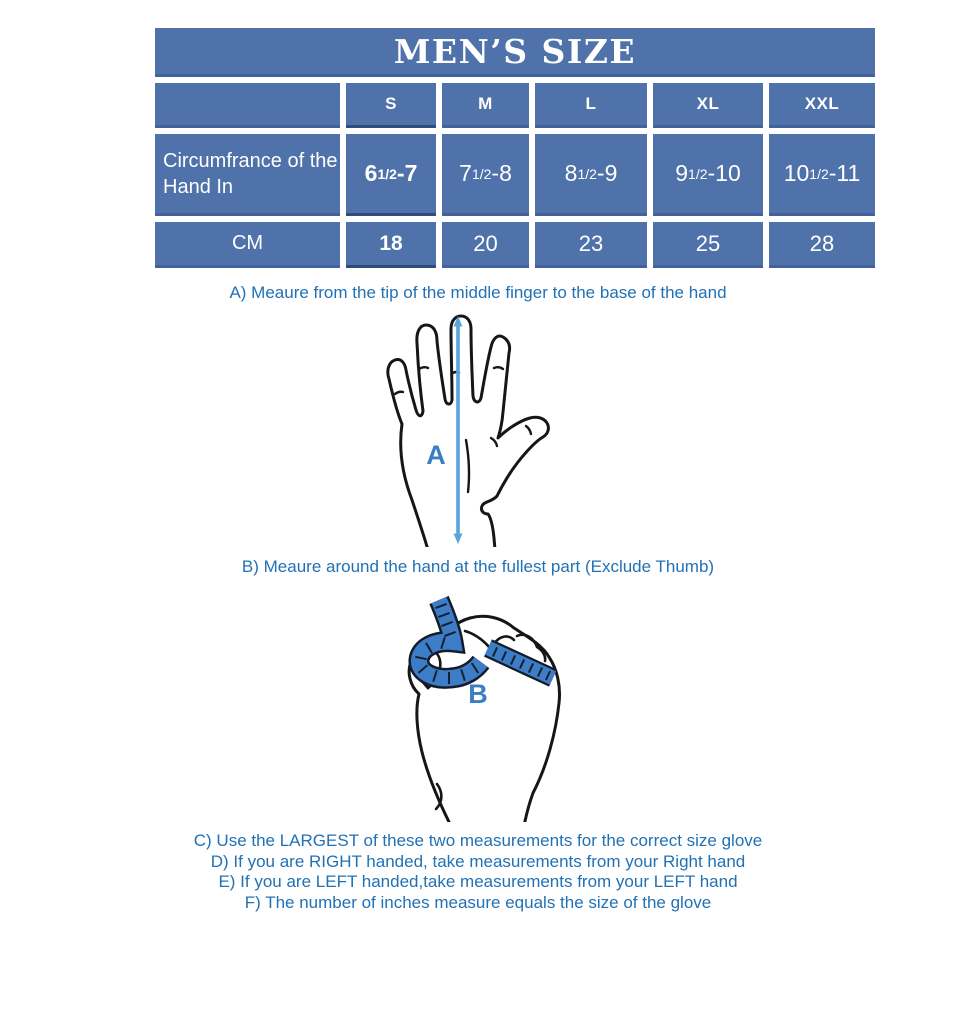 The image size is (956, 1024). Describe the element at coordinates (708, 175) in the screenshot. I see `circumference-value-xl: 9 1/2 -10` at that location.